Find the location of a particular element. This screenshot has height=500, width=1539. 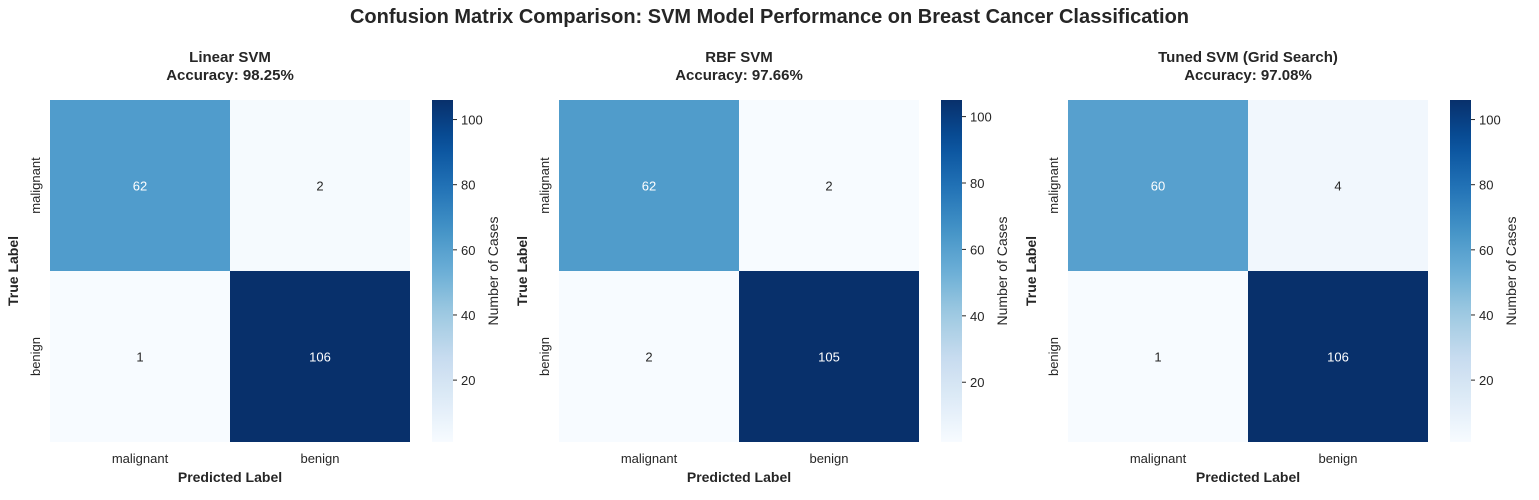

panel-title: Tuned SVM (Grid Search) is located at coordinates (1248, 57).